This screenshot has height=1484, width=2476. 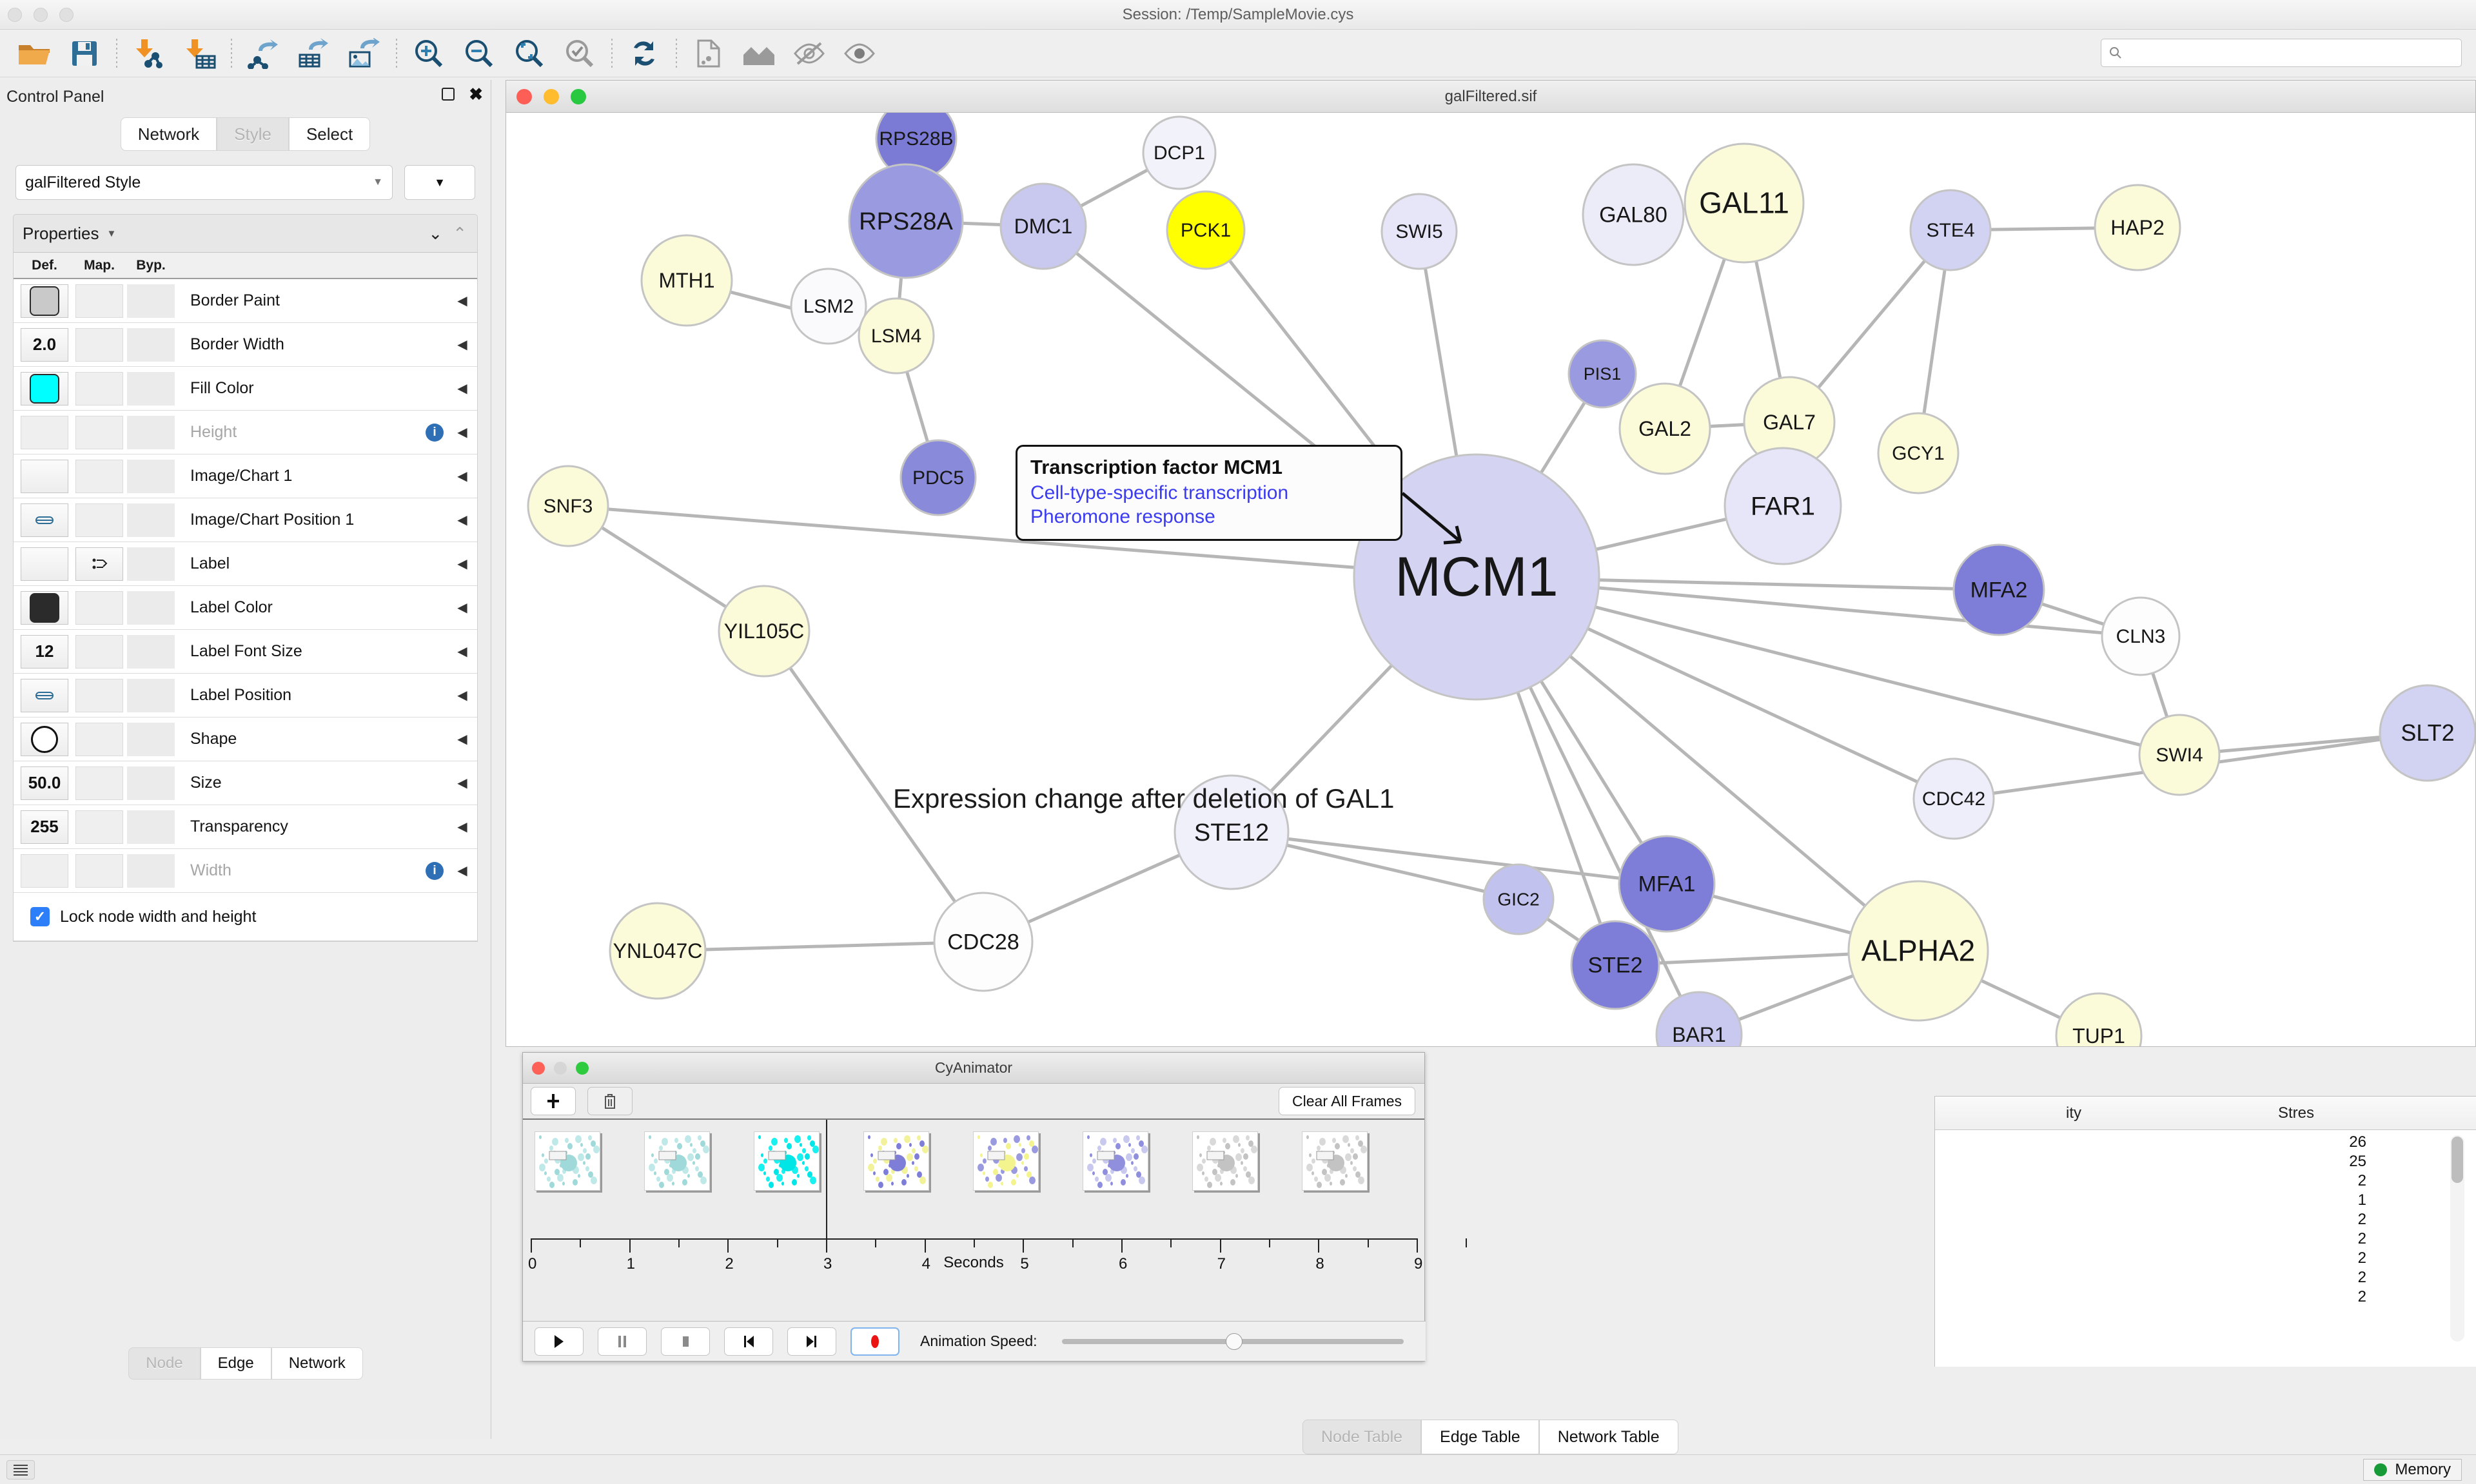 What do you see at coordinates (578, 96) in the screenshot?
I see `network-maximize-button` at bounding box center [578, 96].